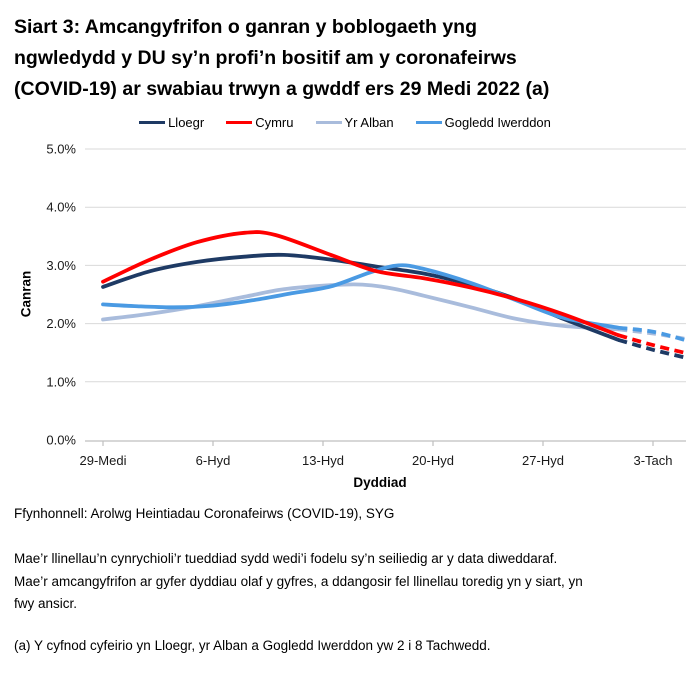 This screenshot has height=677, width=690. What do you see at coordinates (61, 440) in the screenshot?
I see `y-tick-label: 0.0%` at bounding box center [61, 440].